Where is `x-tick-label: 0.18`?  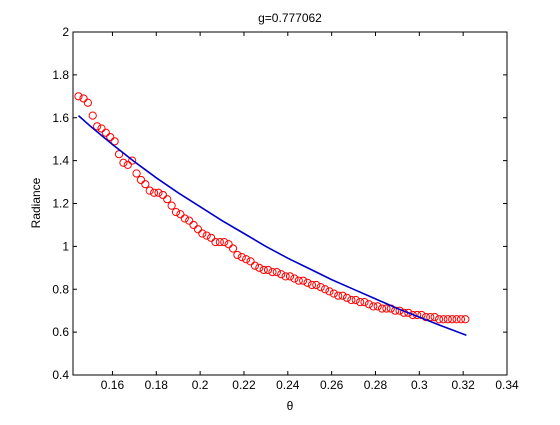
x-tick-label: 0.18 is located at coordinates (157, 385).